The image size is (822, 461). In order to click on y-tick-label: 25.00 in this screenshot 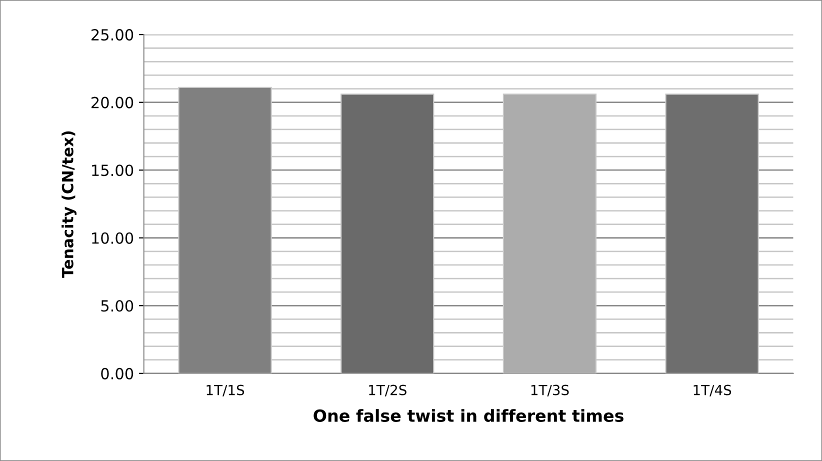, I will do `click(113, 35)`.